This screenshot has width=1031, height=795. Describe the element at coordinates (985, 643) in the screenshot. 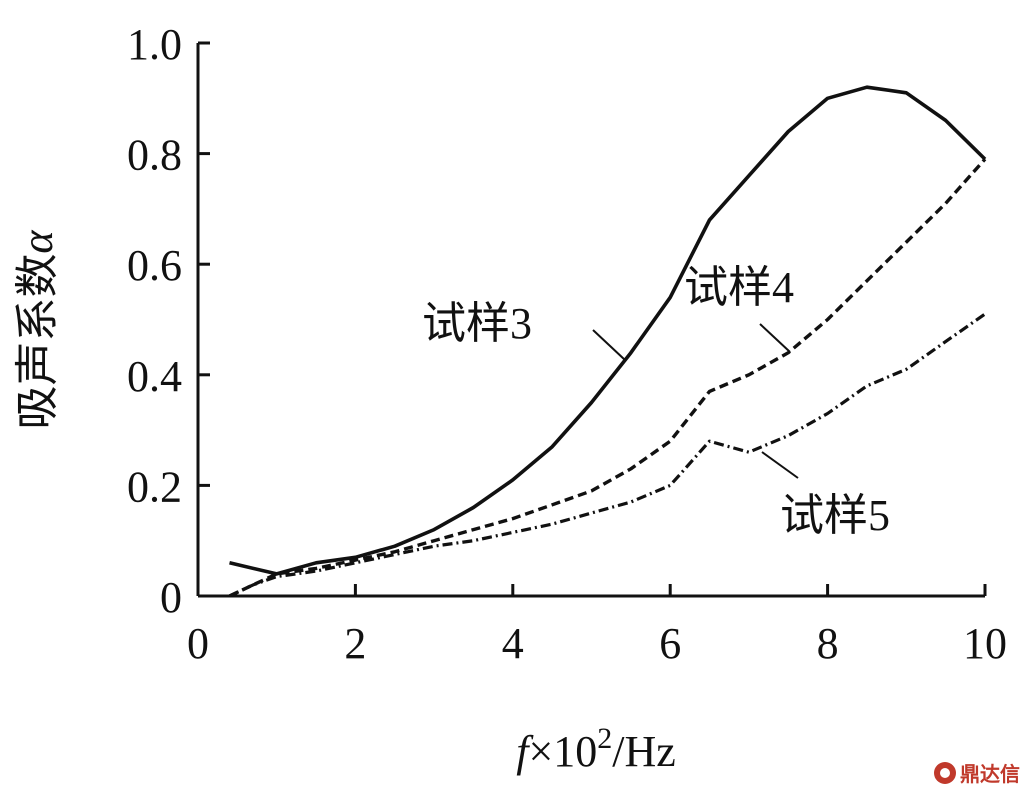

I see `x-tick-label: 10` at that location.